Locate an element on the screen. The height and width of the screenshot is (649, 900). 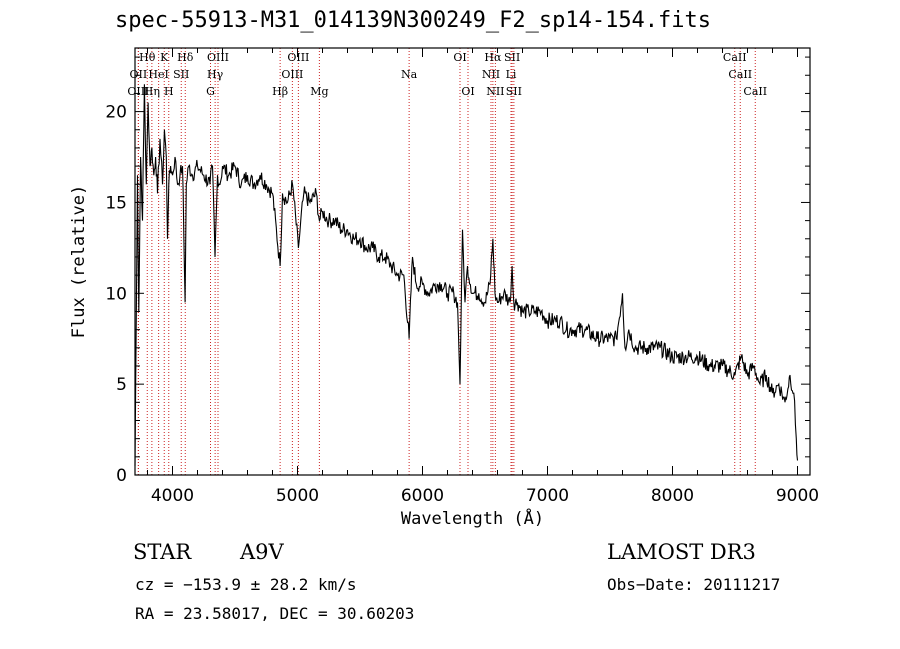
survey-name: LAMOST DR3 is located at coordinates (681, 552).